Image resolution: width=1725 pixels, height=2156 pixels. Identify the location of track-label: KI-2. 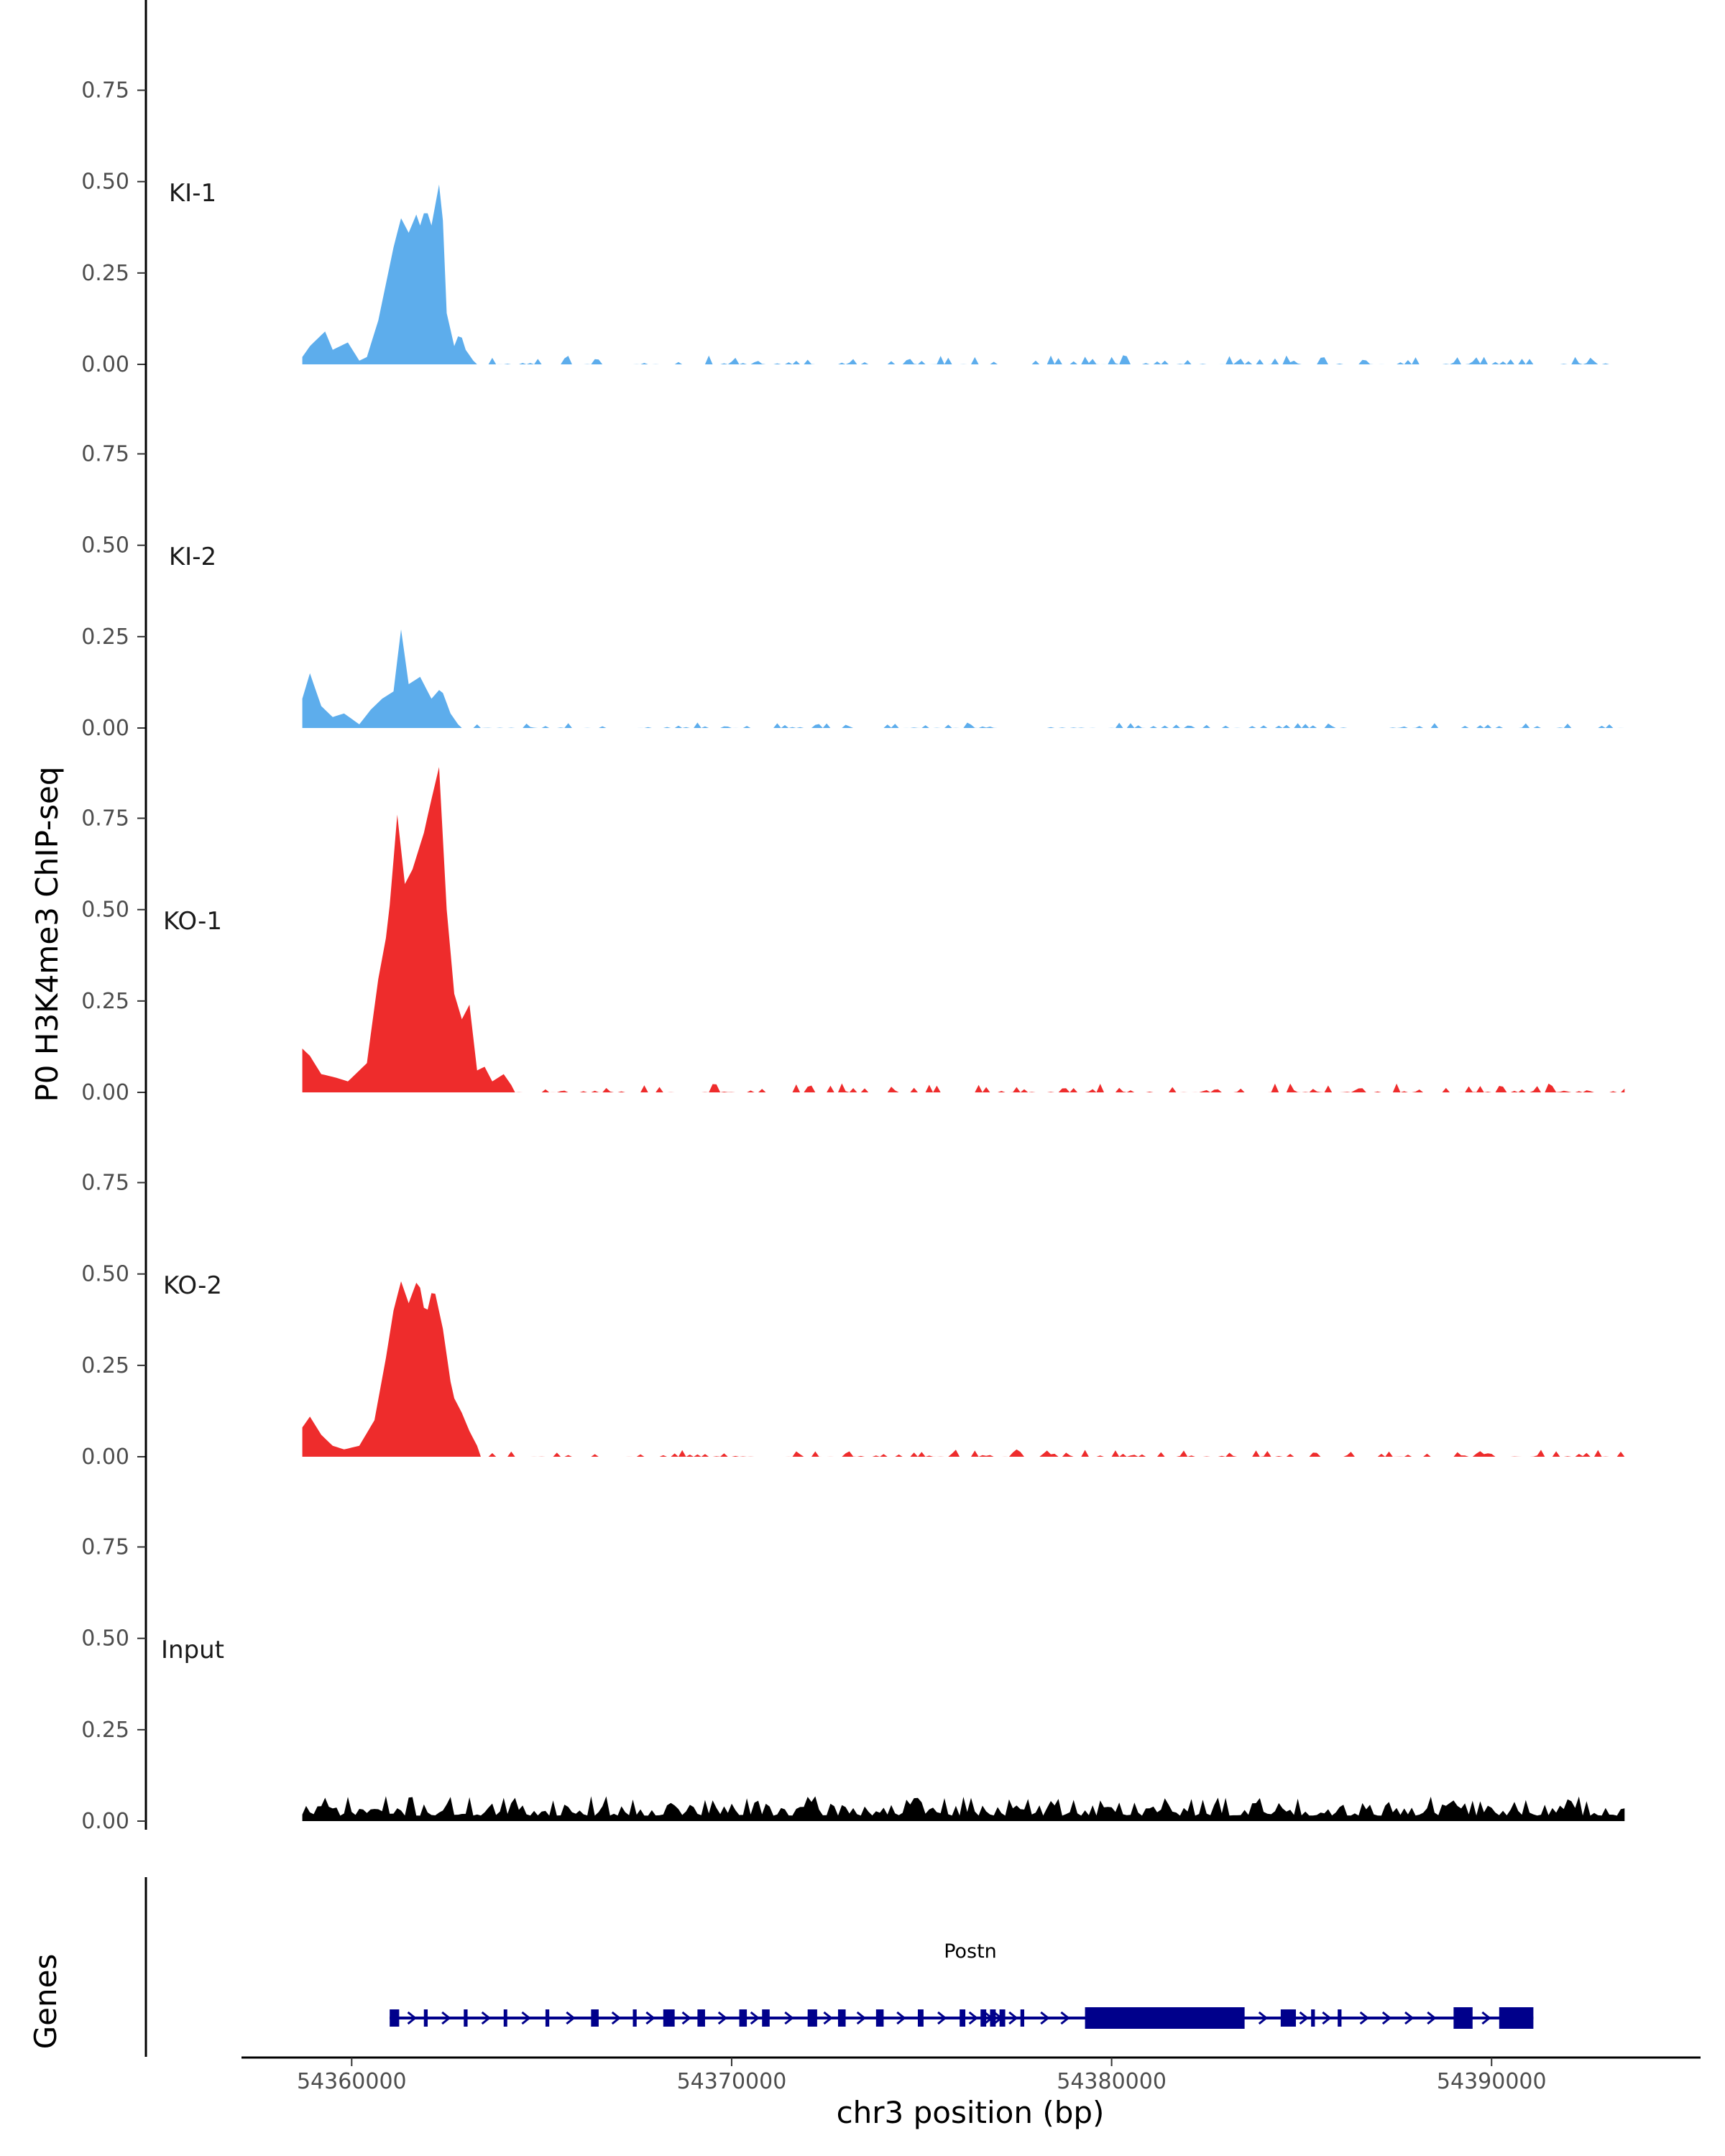
(192, 557).